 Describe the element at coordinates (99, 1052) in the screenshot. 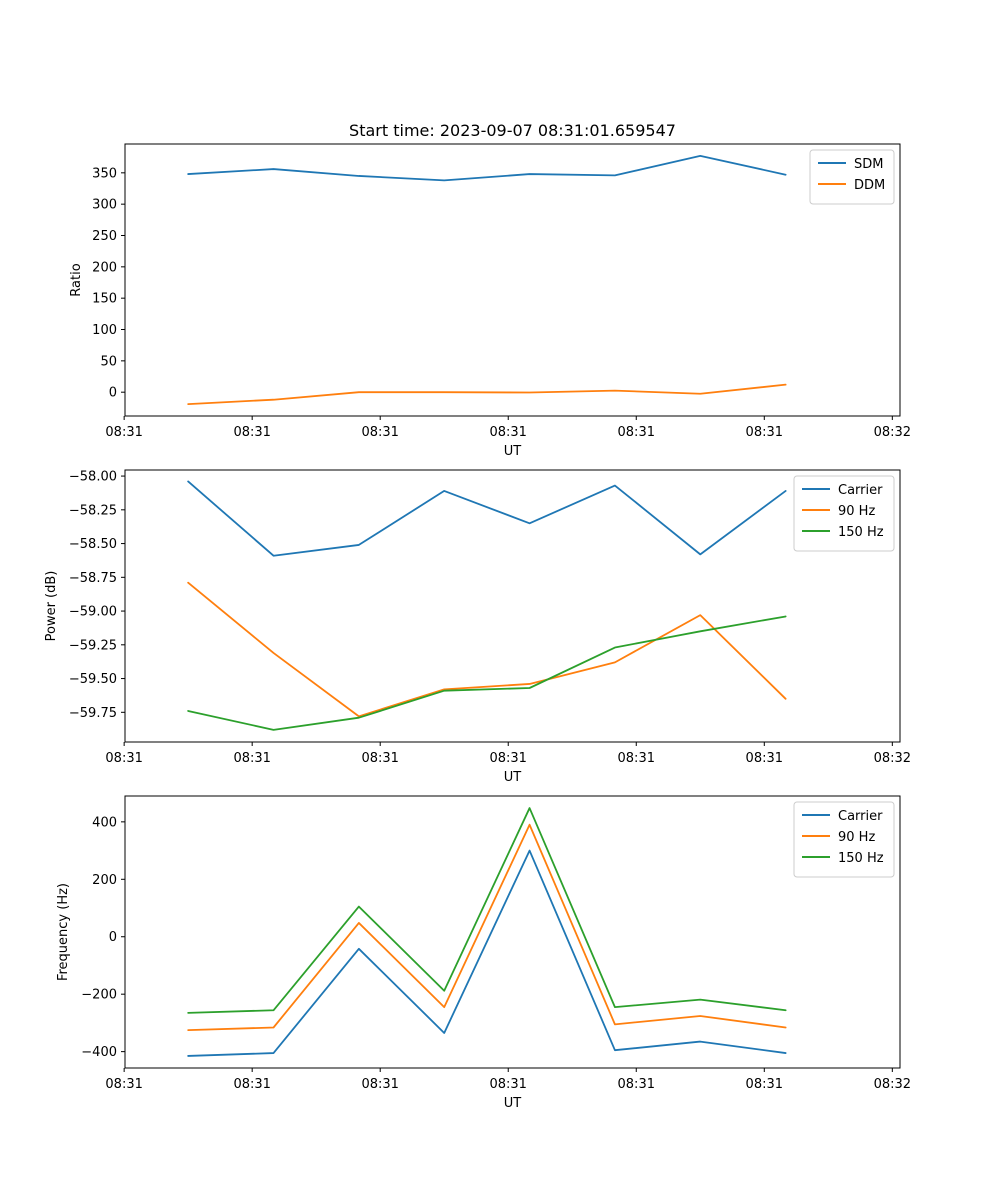

I see `y-tick-label: −400` at that location.